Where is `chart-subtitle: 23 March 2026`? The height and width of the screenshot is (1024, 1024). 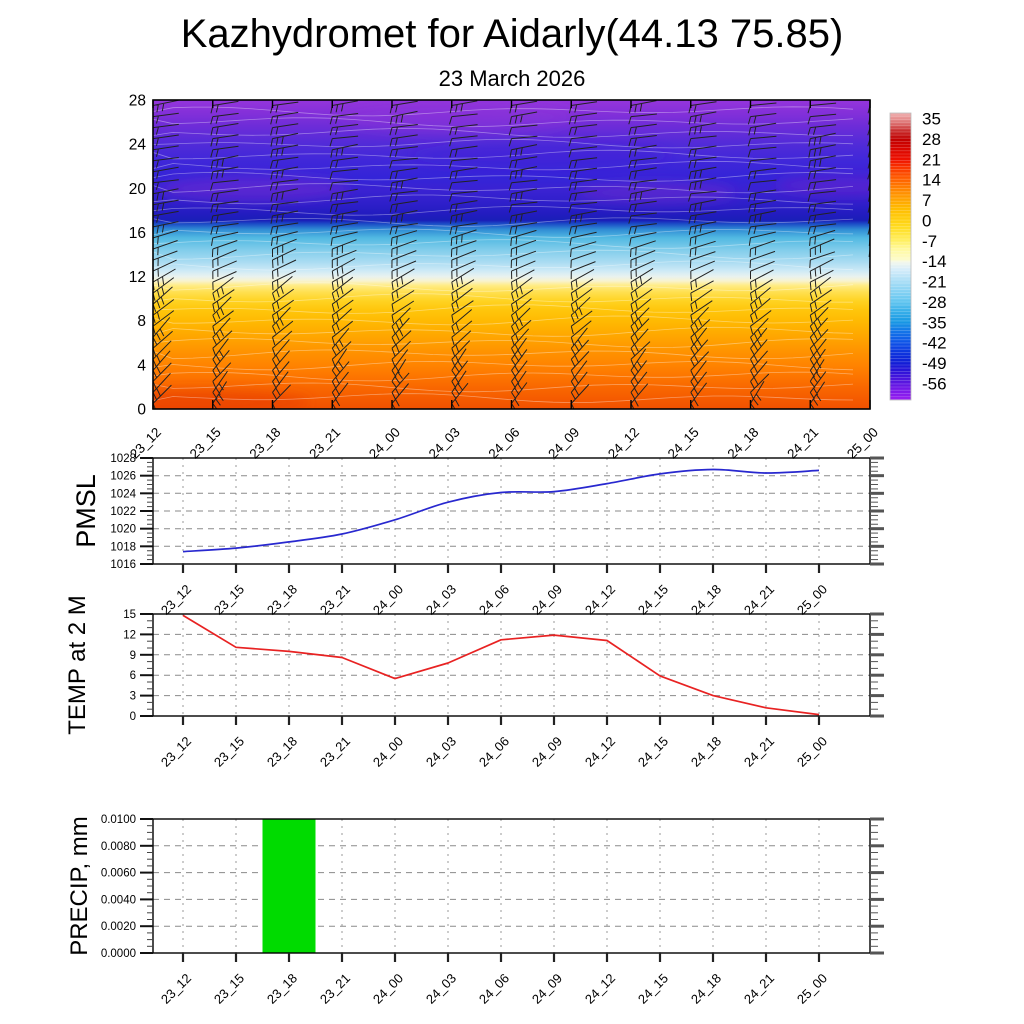 chart-subtitle: 23 March 2026 is located at coordinates (512, 78).